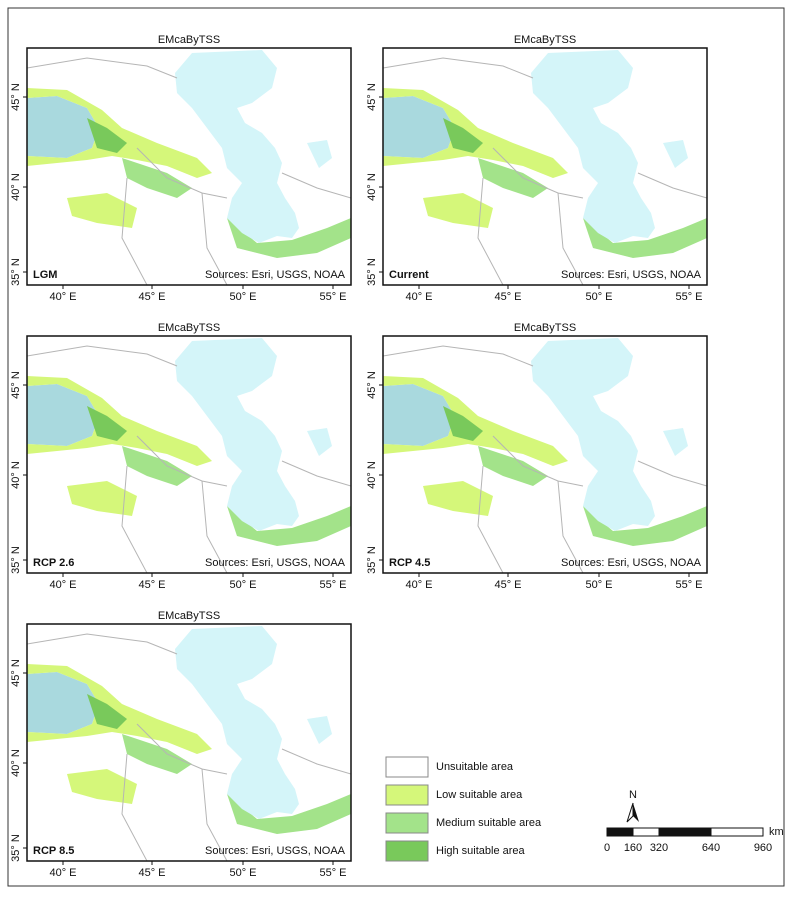  What do you see at coordinates (632, 806) in the screenshot?
I see `north-arrow: N` at bounding box center [632, 806].